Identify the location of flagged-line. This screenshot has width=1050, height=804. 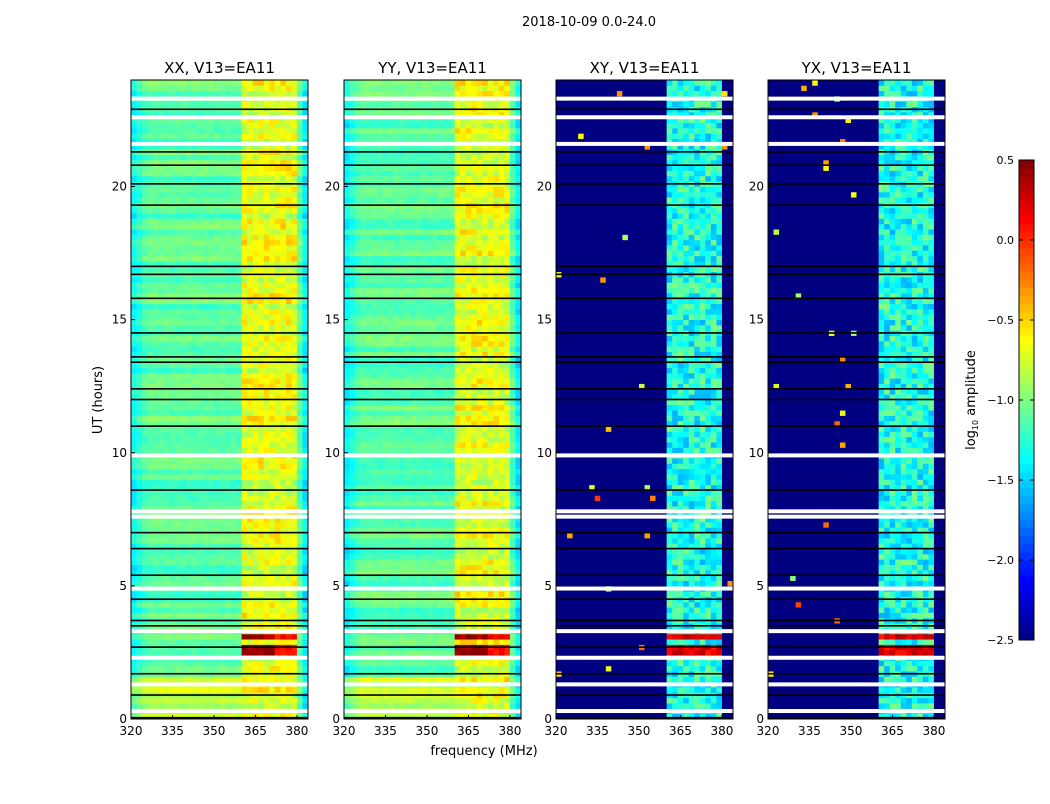
(219, 674).